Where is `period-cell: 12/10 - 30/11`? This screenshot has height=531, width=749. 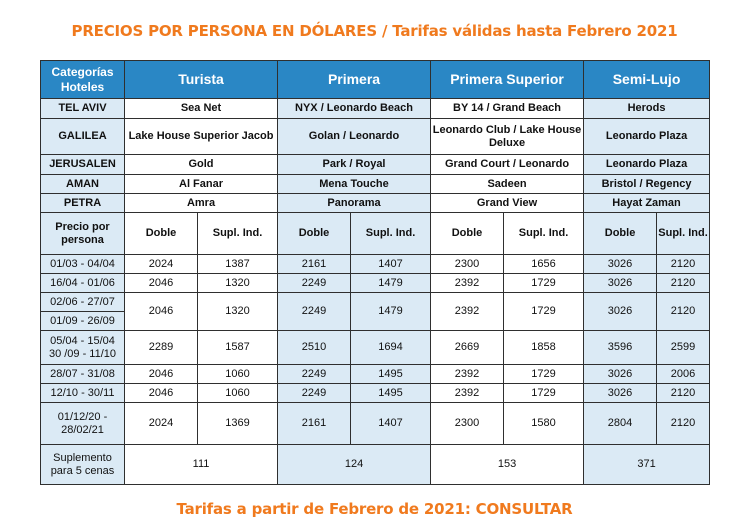 period-cell: 12/10 - 30/11 is located at coordinates (82, 393).